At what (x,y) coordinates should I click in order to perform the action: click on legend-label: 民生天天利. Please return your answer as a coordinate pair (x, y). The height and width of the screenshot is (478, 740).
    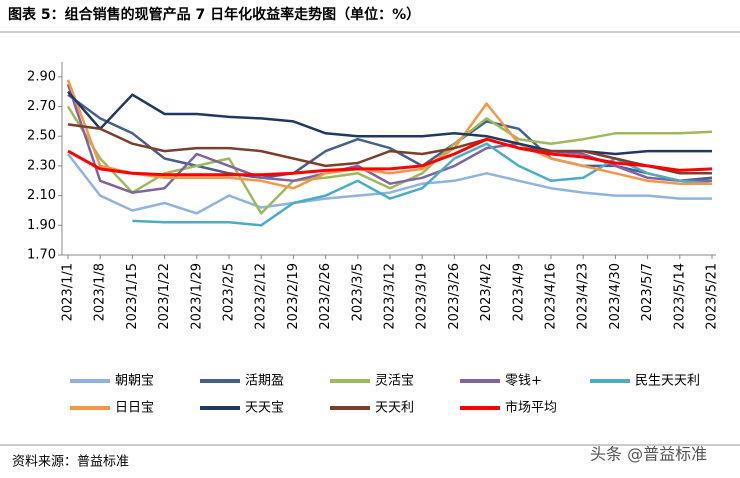
    Looking at the image, I should click on (667, 381).